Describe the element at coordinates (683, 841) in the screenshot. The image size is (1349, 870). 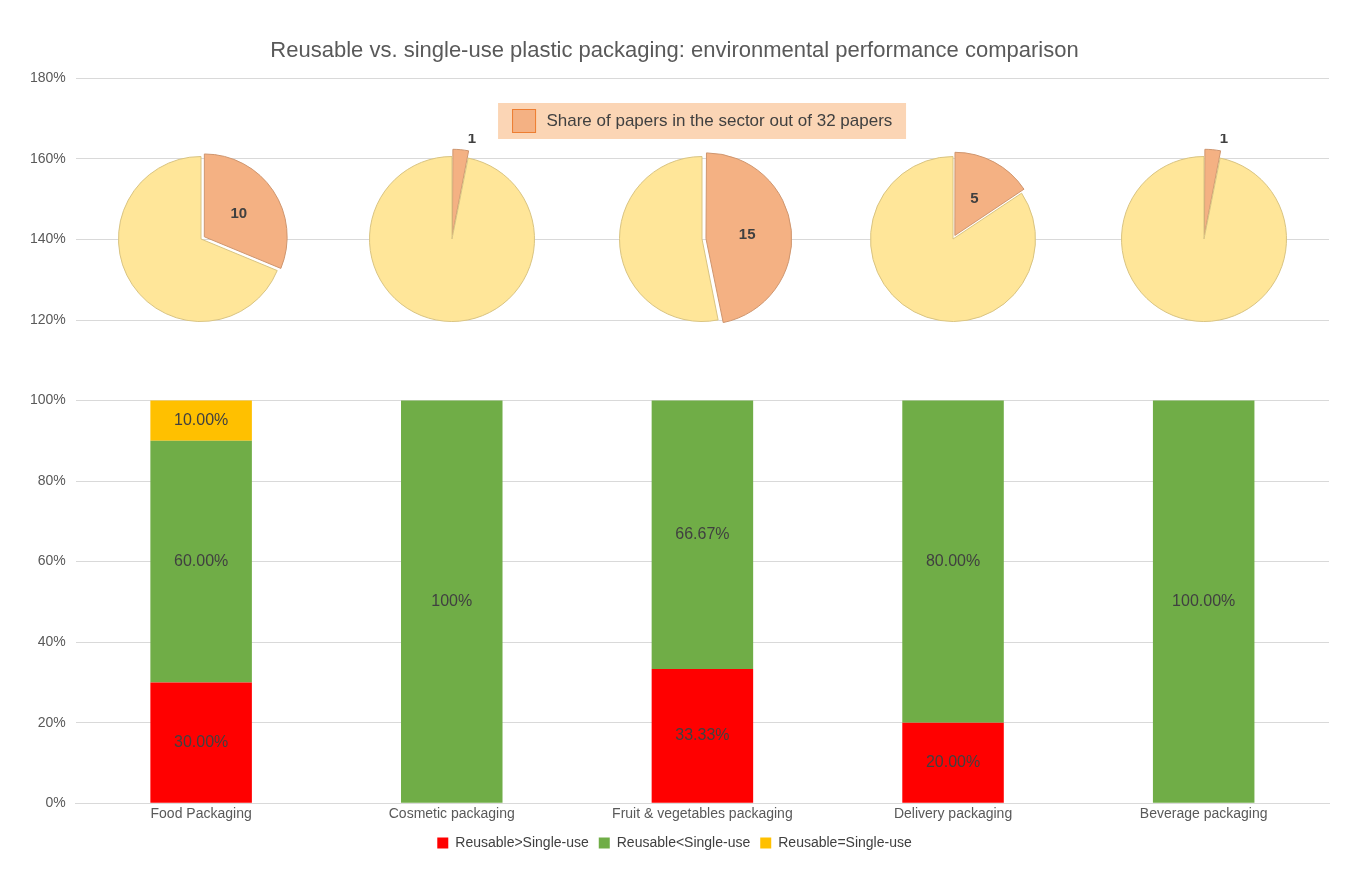
I see `legend-label: Reusable<Single-use` at that location.